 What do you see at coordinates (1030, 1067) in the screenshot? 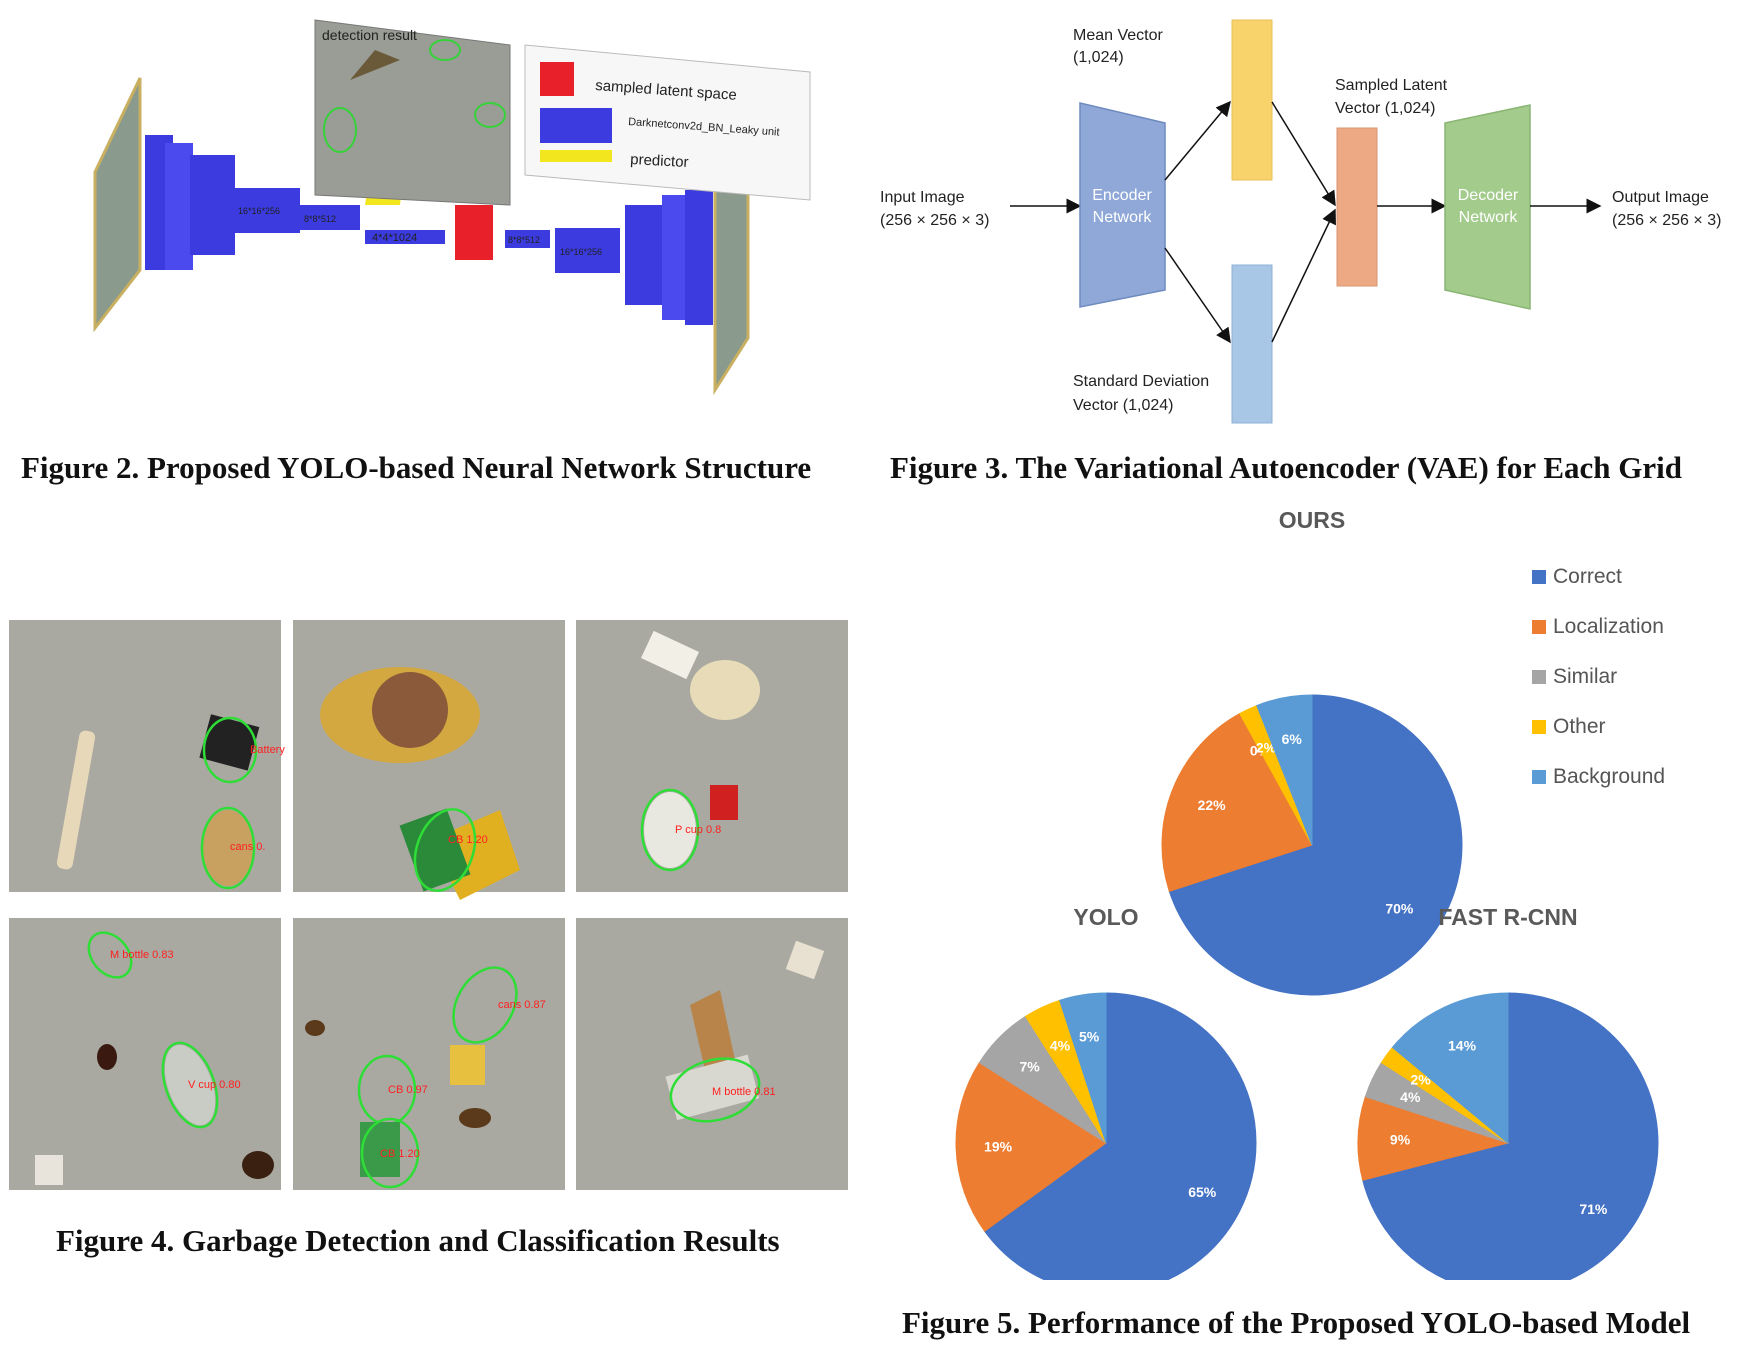
I see `pie-data-label: 7%` at bounding box center [1030, 1067].